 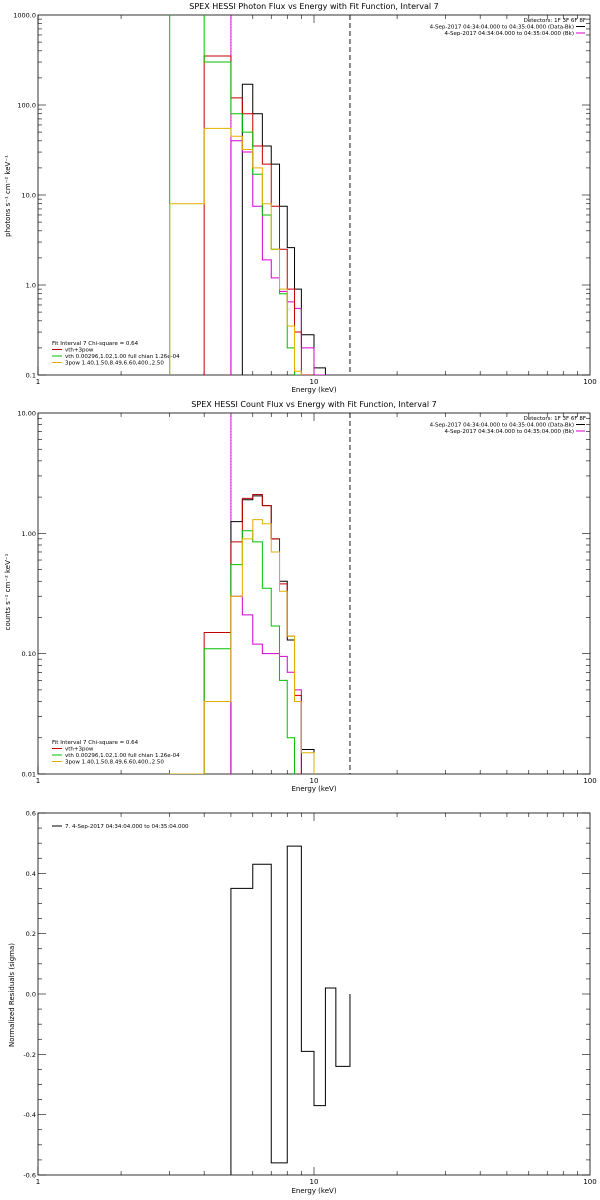 What do you see at coordinates (31, 376) in the screenshot?
I see `y-tick-label: 0.1` at bounding box center [31, 376].